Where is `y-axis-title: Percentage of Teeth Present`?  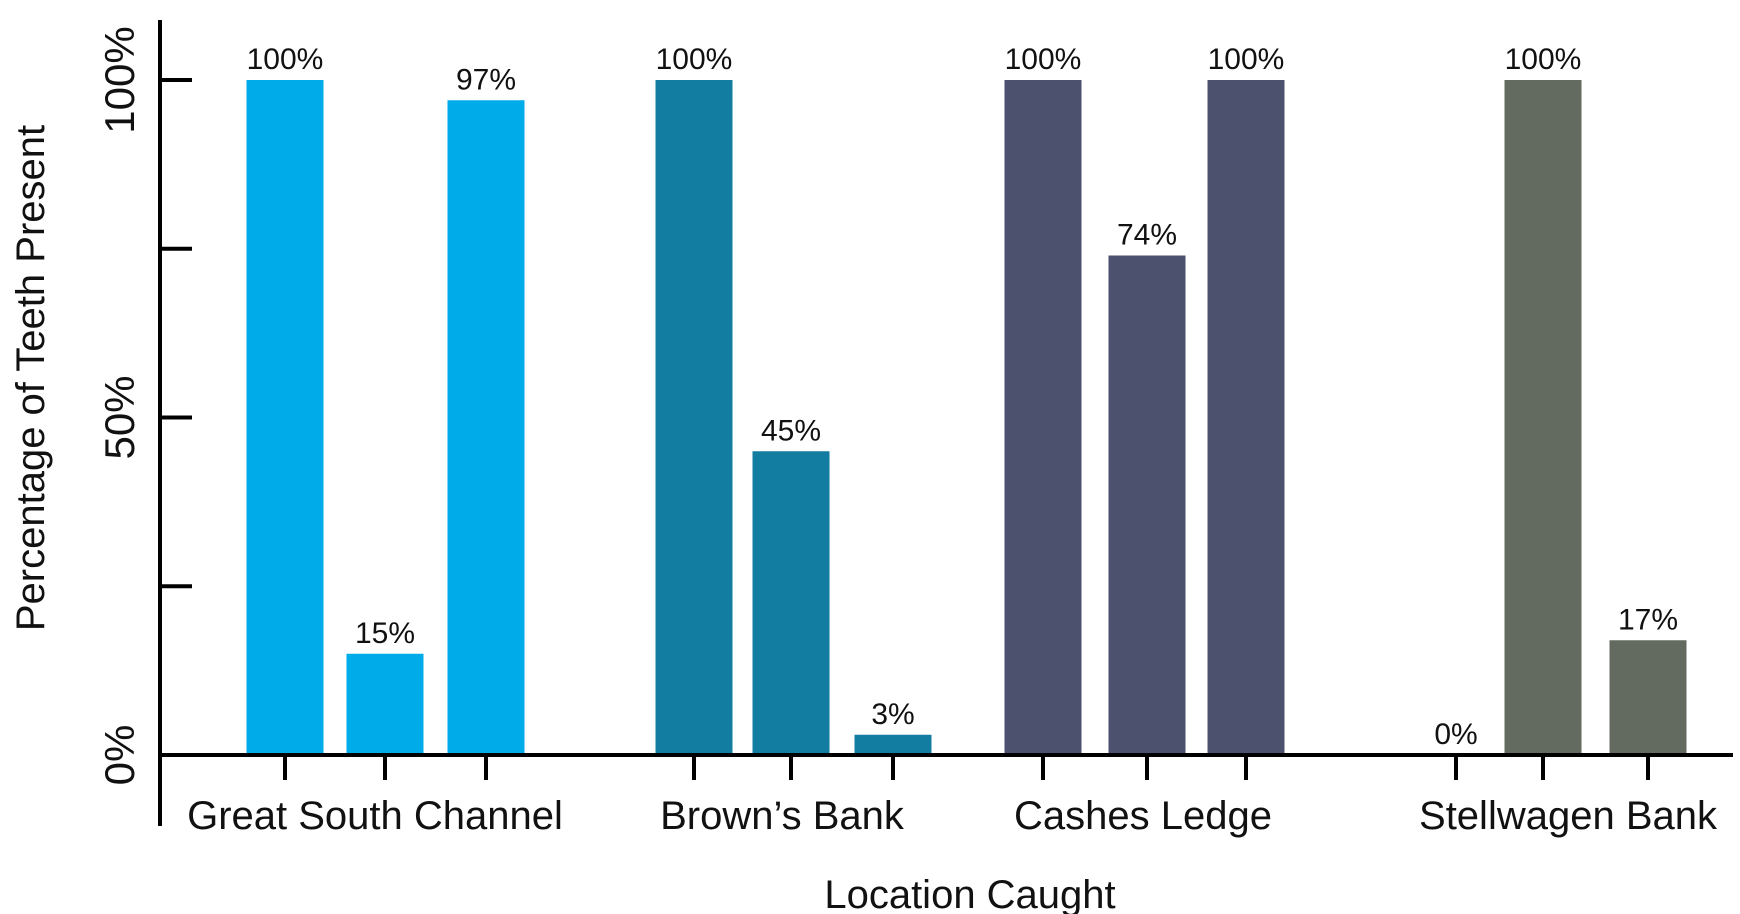 y-axis-title: Percentage of Teeth Present is located at coordinates (31, 378).